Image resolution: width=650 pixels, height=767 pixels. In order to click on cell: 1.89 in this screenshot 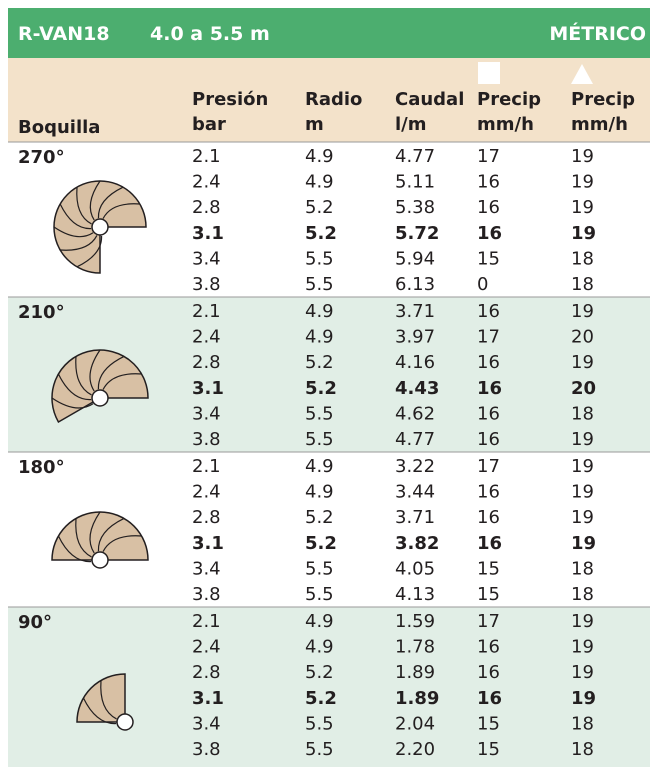, I will do `click(415, 672)`.